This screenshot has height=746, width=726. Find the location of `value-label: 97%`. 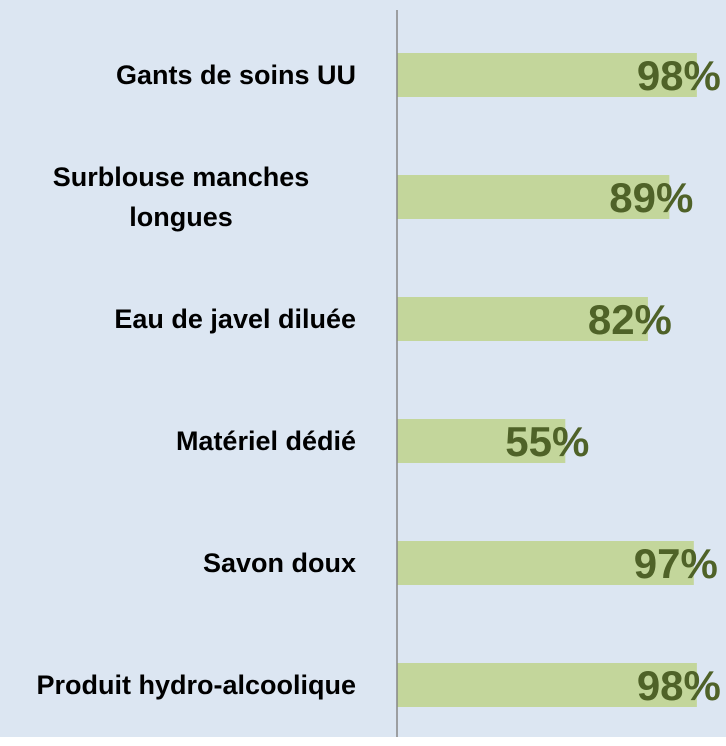

value-label: 97% is located at coordinates (676, 563).